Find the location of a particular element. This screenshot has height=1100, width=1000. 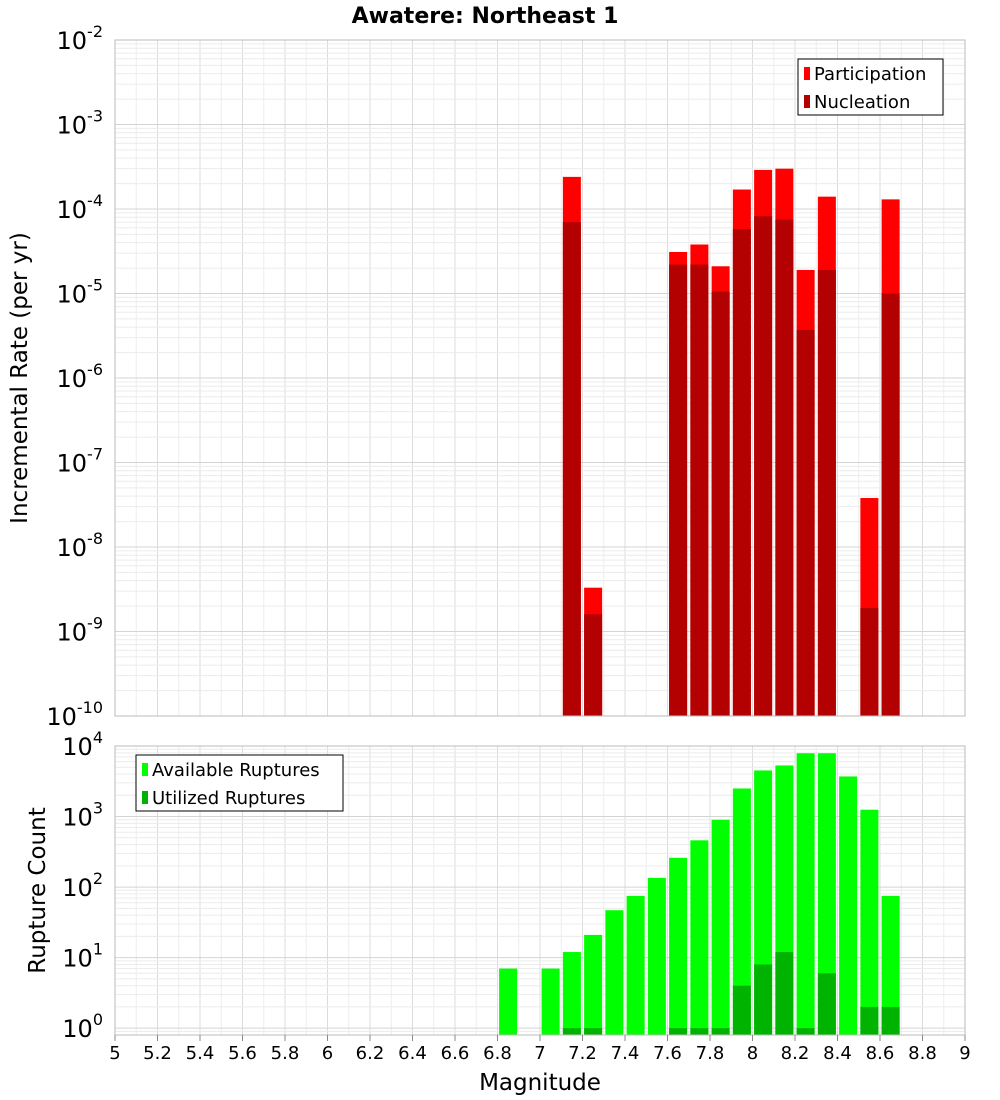

y-tick-labels: 10⁰ 10¹ 10² 10³ 10⁴ is located at coordinates (82, 885).